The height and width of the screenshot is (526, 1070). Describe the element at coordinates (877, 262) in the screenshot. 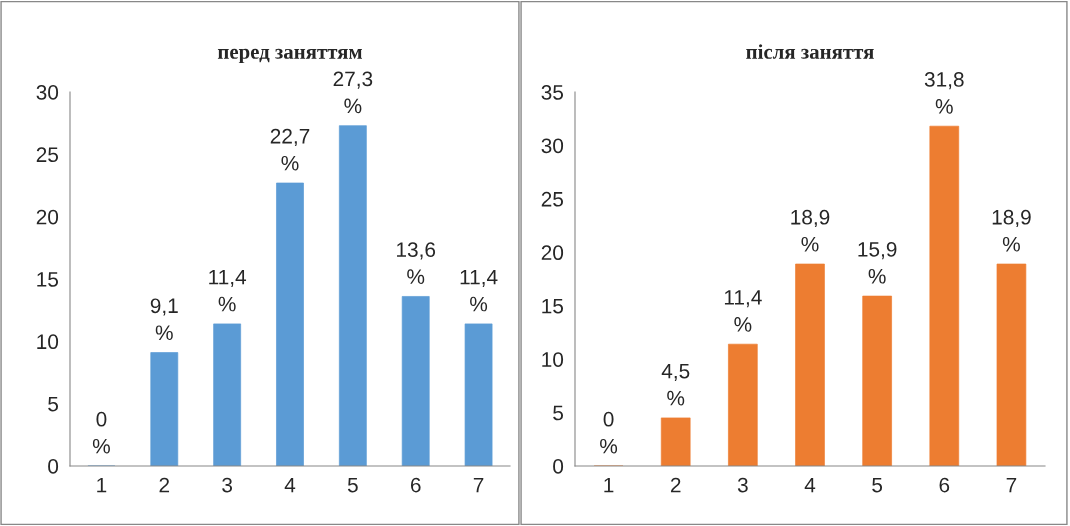

I see `data-label: 15,9 %` at that location.